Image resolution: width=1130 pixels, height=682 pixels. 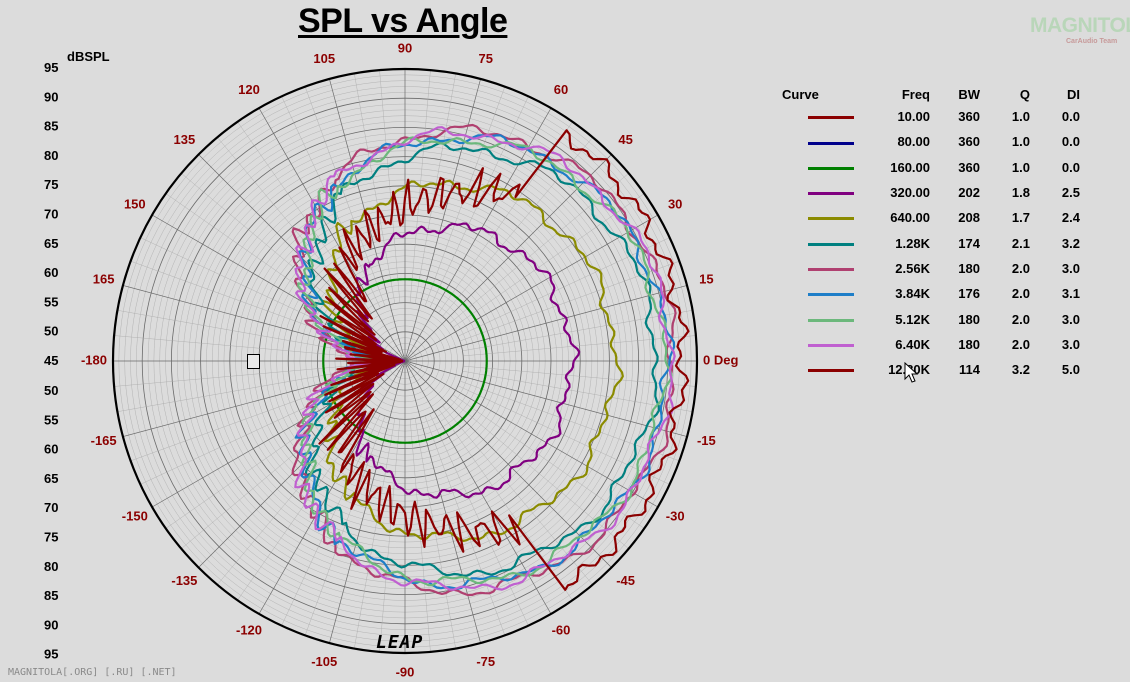 I want to click on angle-label: 150, so click(x=135, y=203).